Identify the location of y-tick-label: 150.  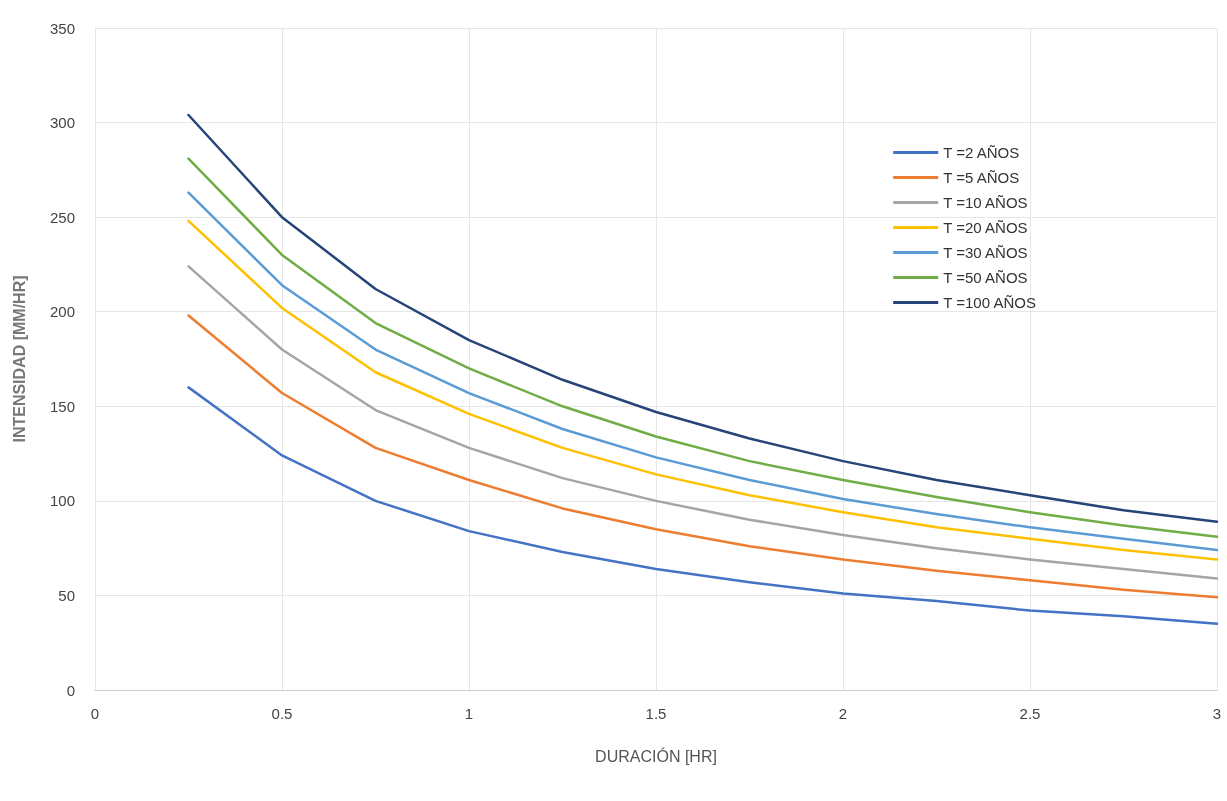
(62, 406).